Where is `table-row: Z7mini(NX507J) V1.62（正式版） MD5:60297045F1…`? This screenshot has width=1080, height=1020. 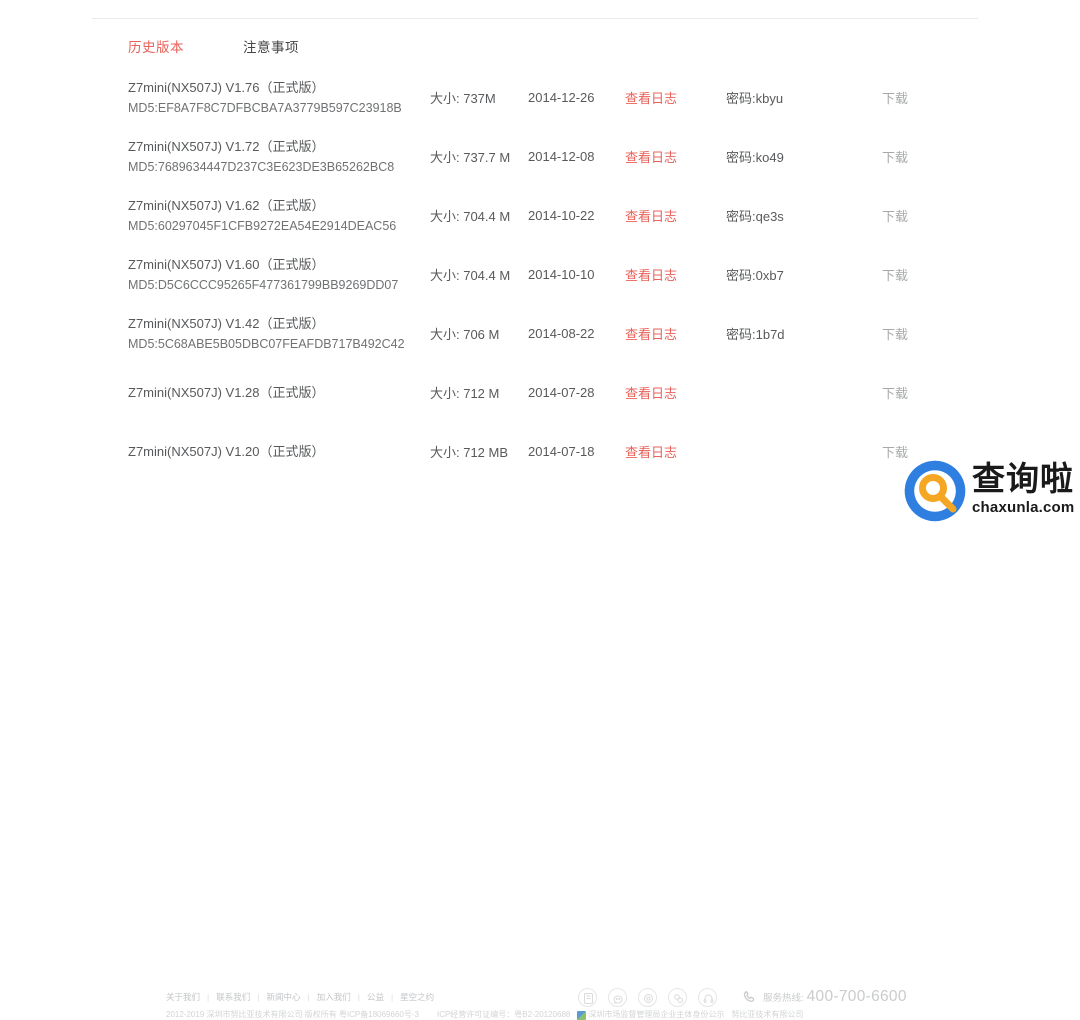 table-row: Z7mini(NX507J) V1.62（正式版） MD5:60297045F1… is located at coordinates (540, 215).